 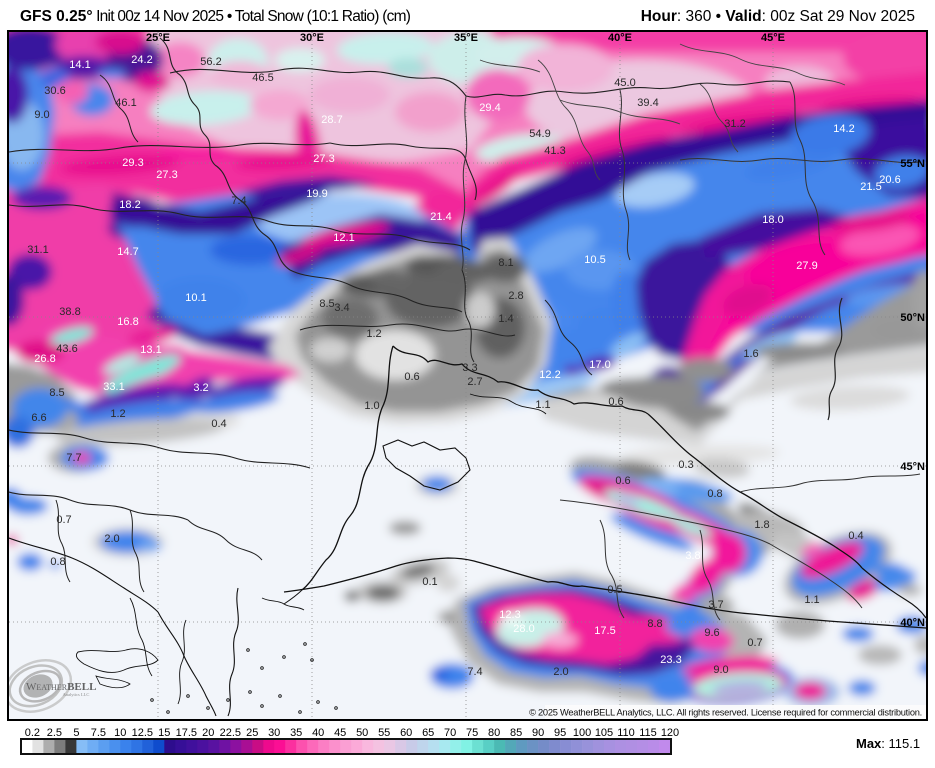 What do you see at coordinates (274, 733) in the screenshot?
I see `svg-text: 30` at bounding box center [274, 733].